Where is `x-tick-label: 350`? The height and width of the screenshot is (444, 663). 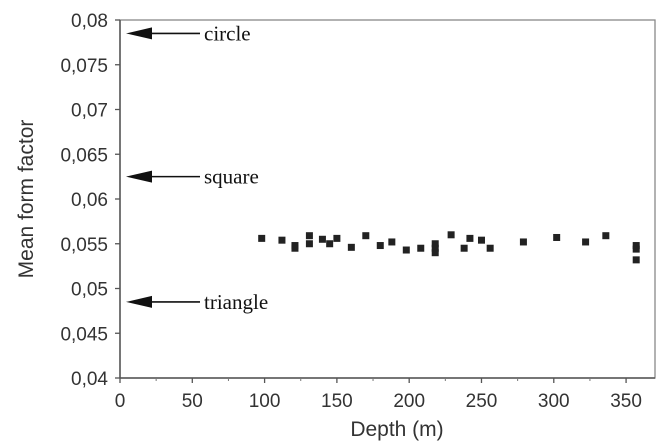
x-tick-label: 350 is located at coordinates (626, 401).